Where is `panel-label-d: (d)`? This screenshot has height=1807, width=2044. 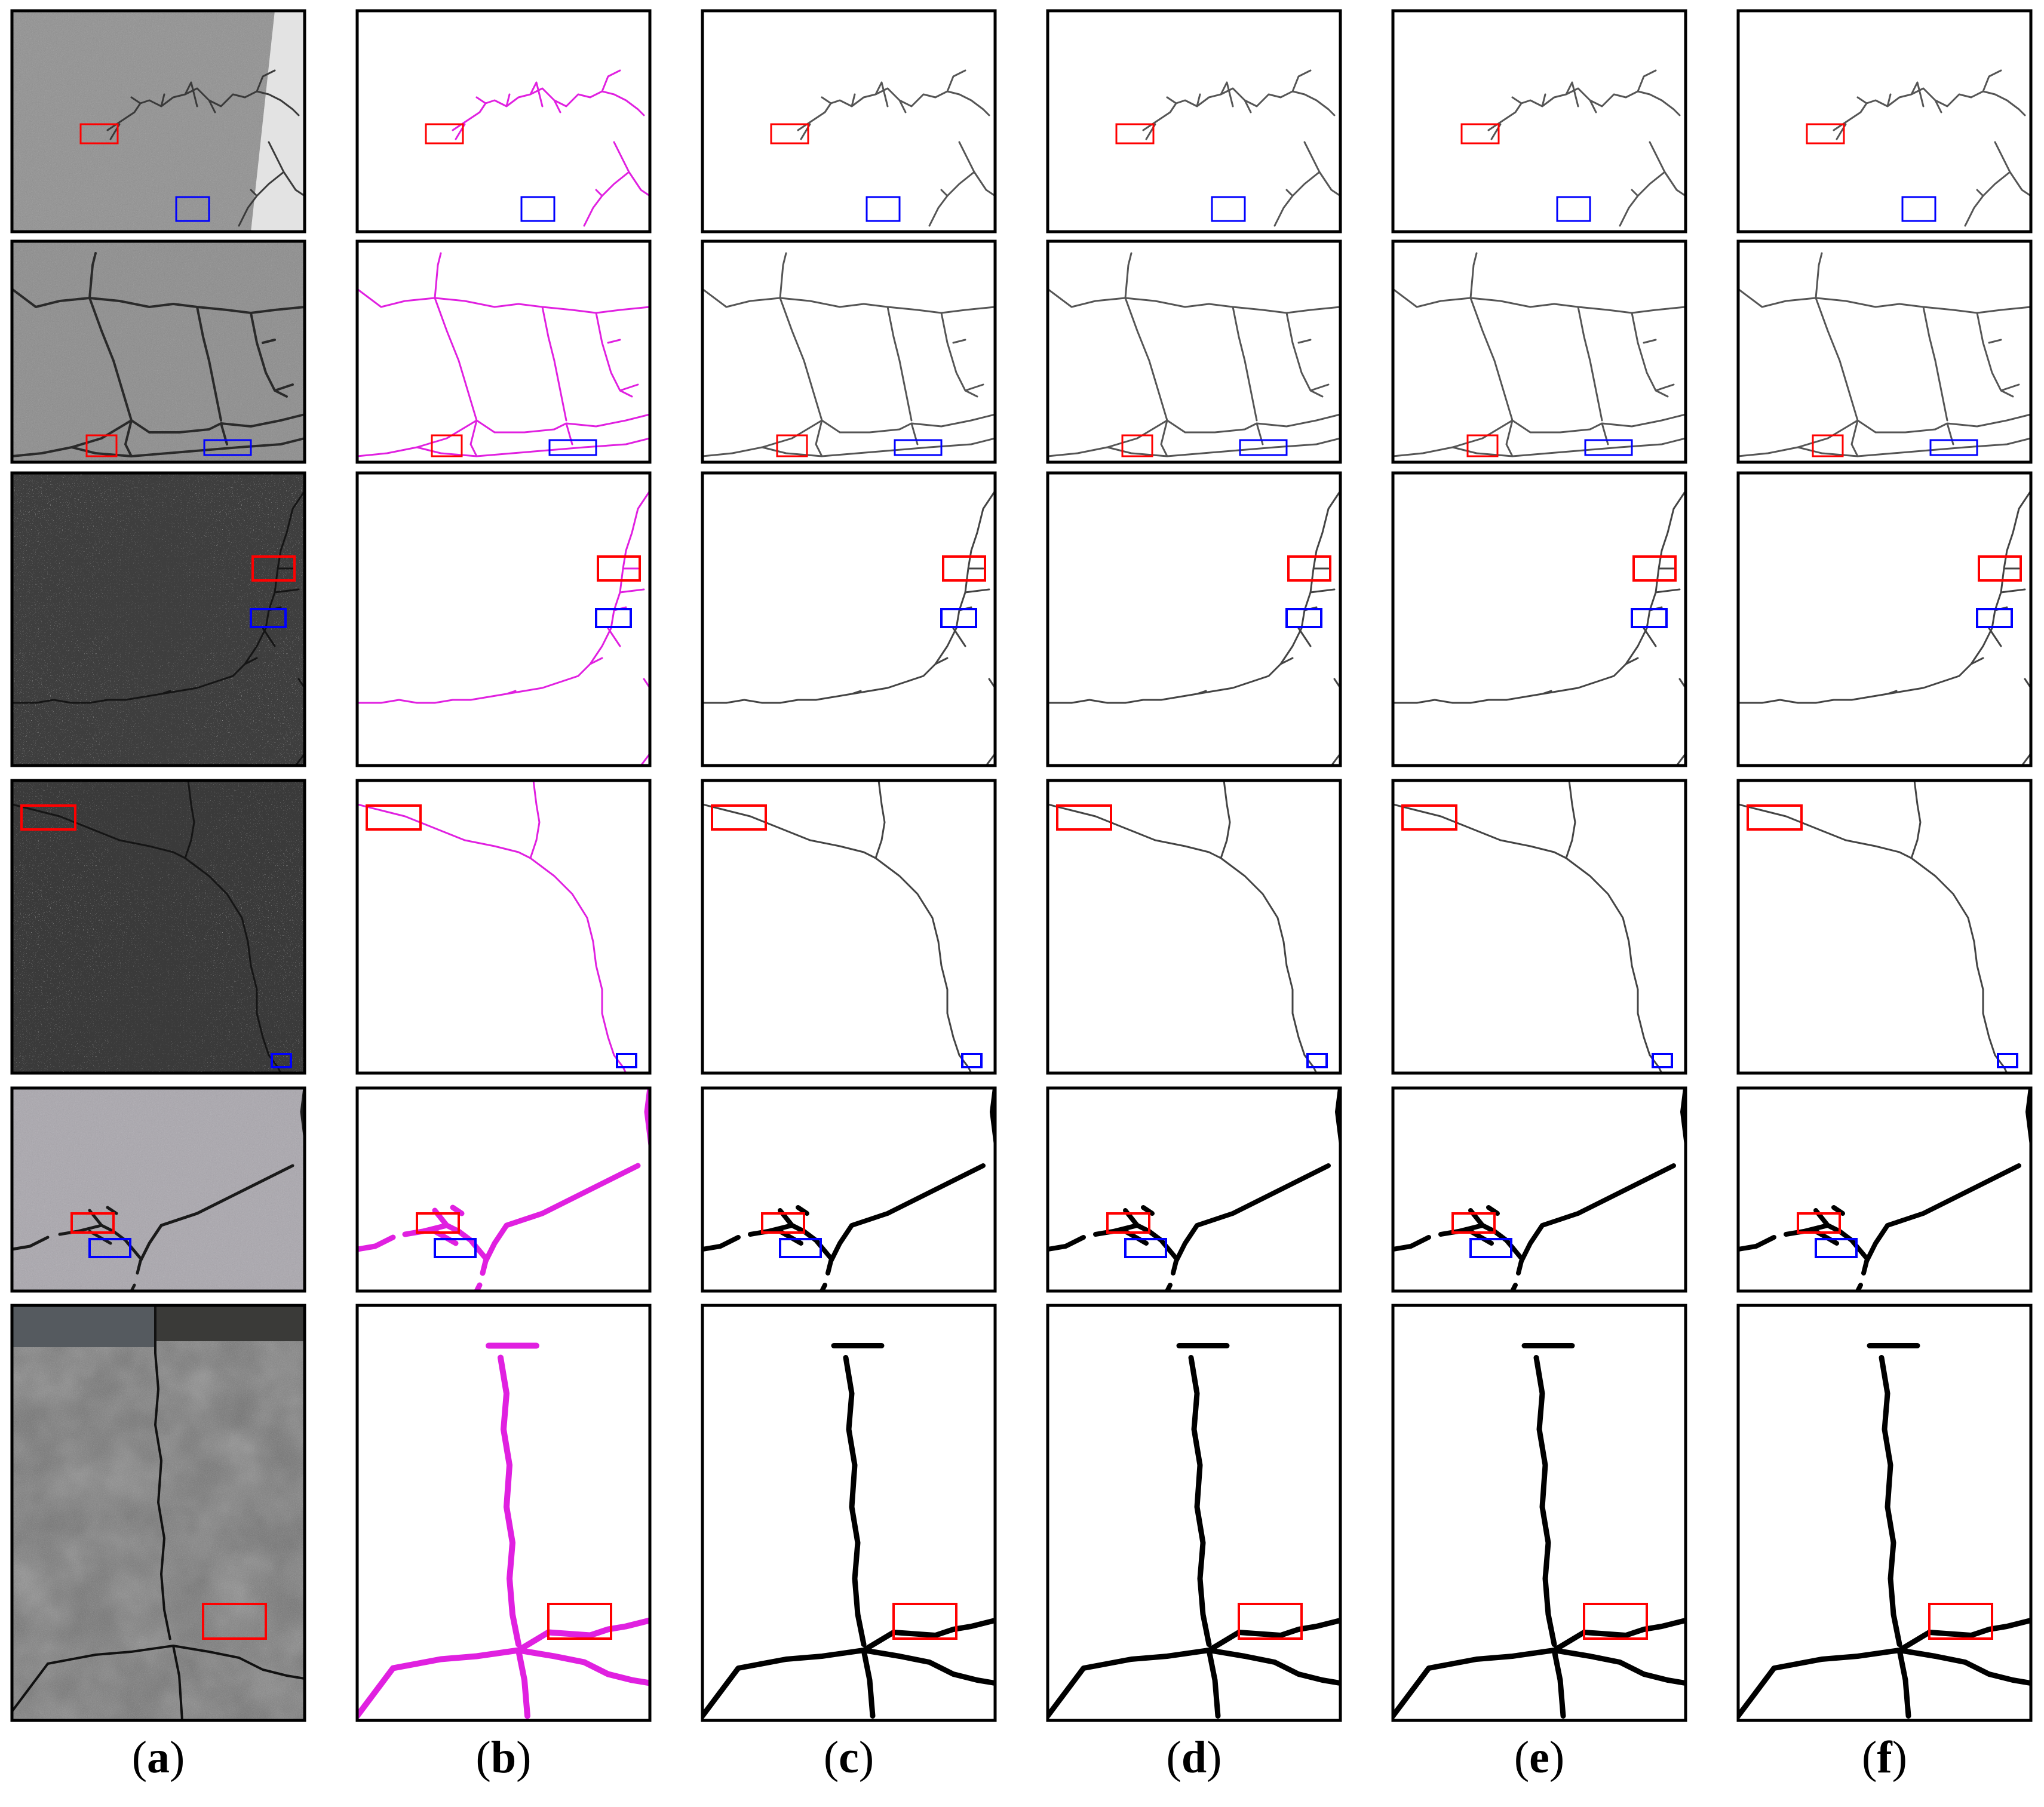 panel-label-d: (d) is located at coordinates (1194, 1757).